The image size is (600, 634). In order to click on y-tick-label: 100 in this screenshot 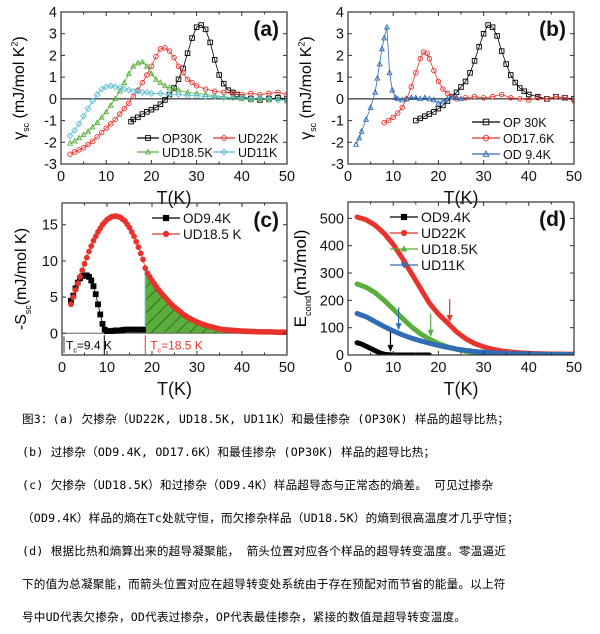, I will do `click(332, 329)`.